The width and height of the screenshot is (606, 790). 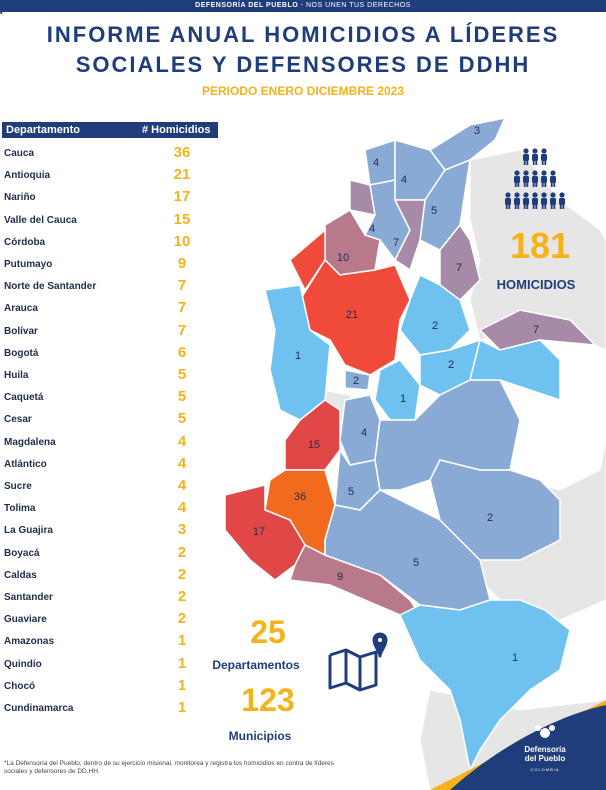 I want to click on table-row: Tolima 4, so click(x=104, y=509).